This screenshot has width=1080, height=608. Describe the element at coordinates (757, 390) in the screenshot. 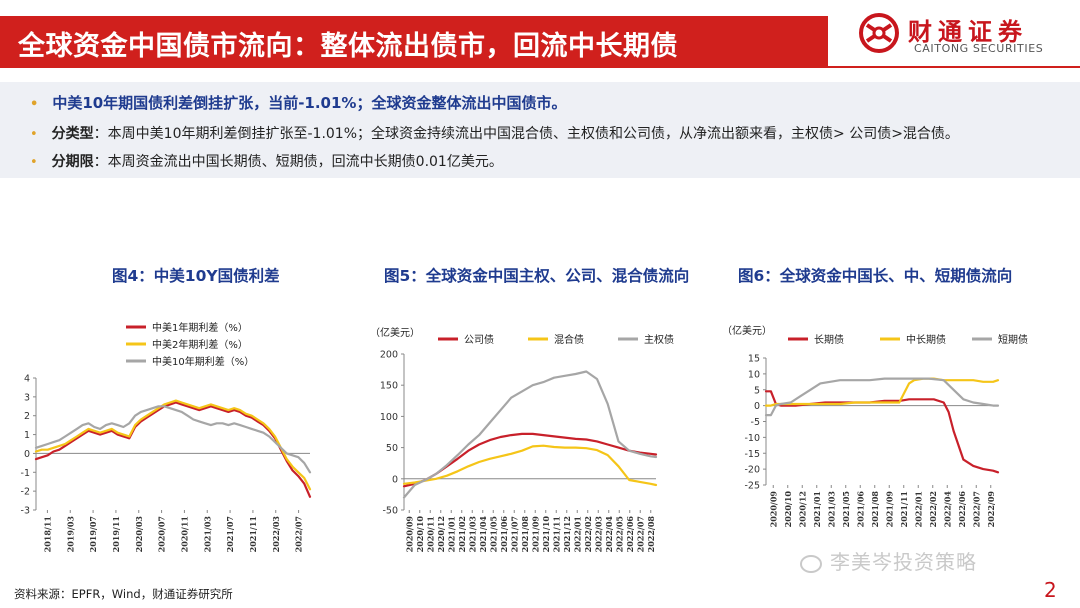

I see `y-tick-label: 5` at that location.